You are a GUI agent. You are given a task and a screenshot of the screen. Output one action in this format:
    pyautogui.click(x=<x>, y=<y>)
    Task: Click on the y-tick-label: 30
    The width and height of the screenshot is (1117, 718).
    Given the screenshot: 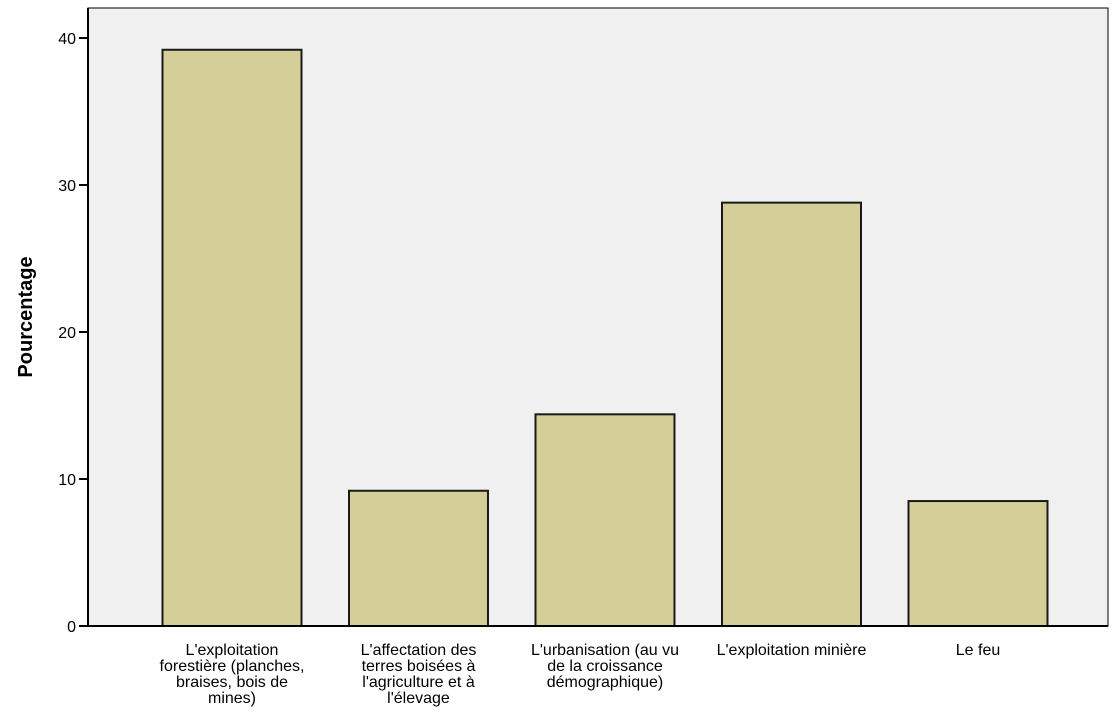 What is the action you would take?
    pyautogui.click(x=67, y=186)
    